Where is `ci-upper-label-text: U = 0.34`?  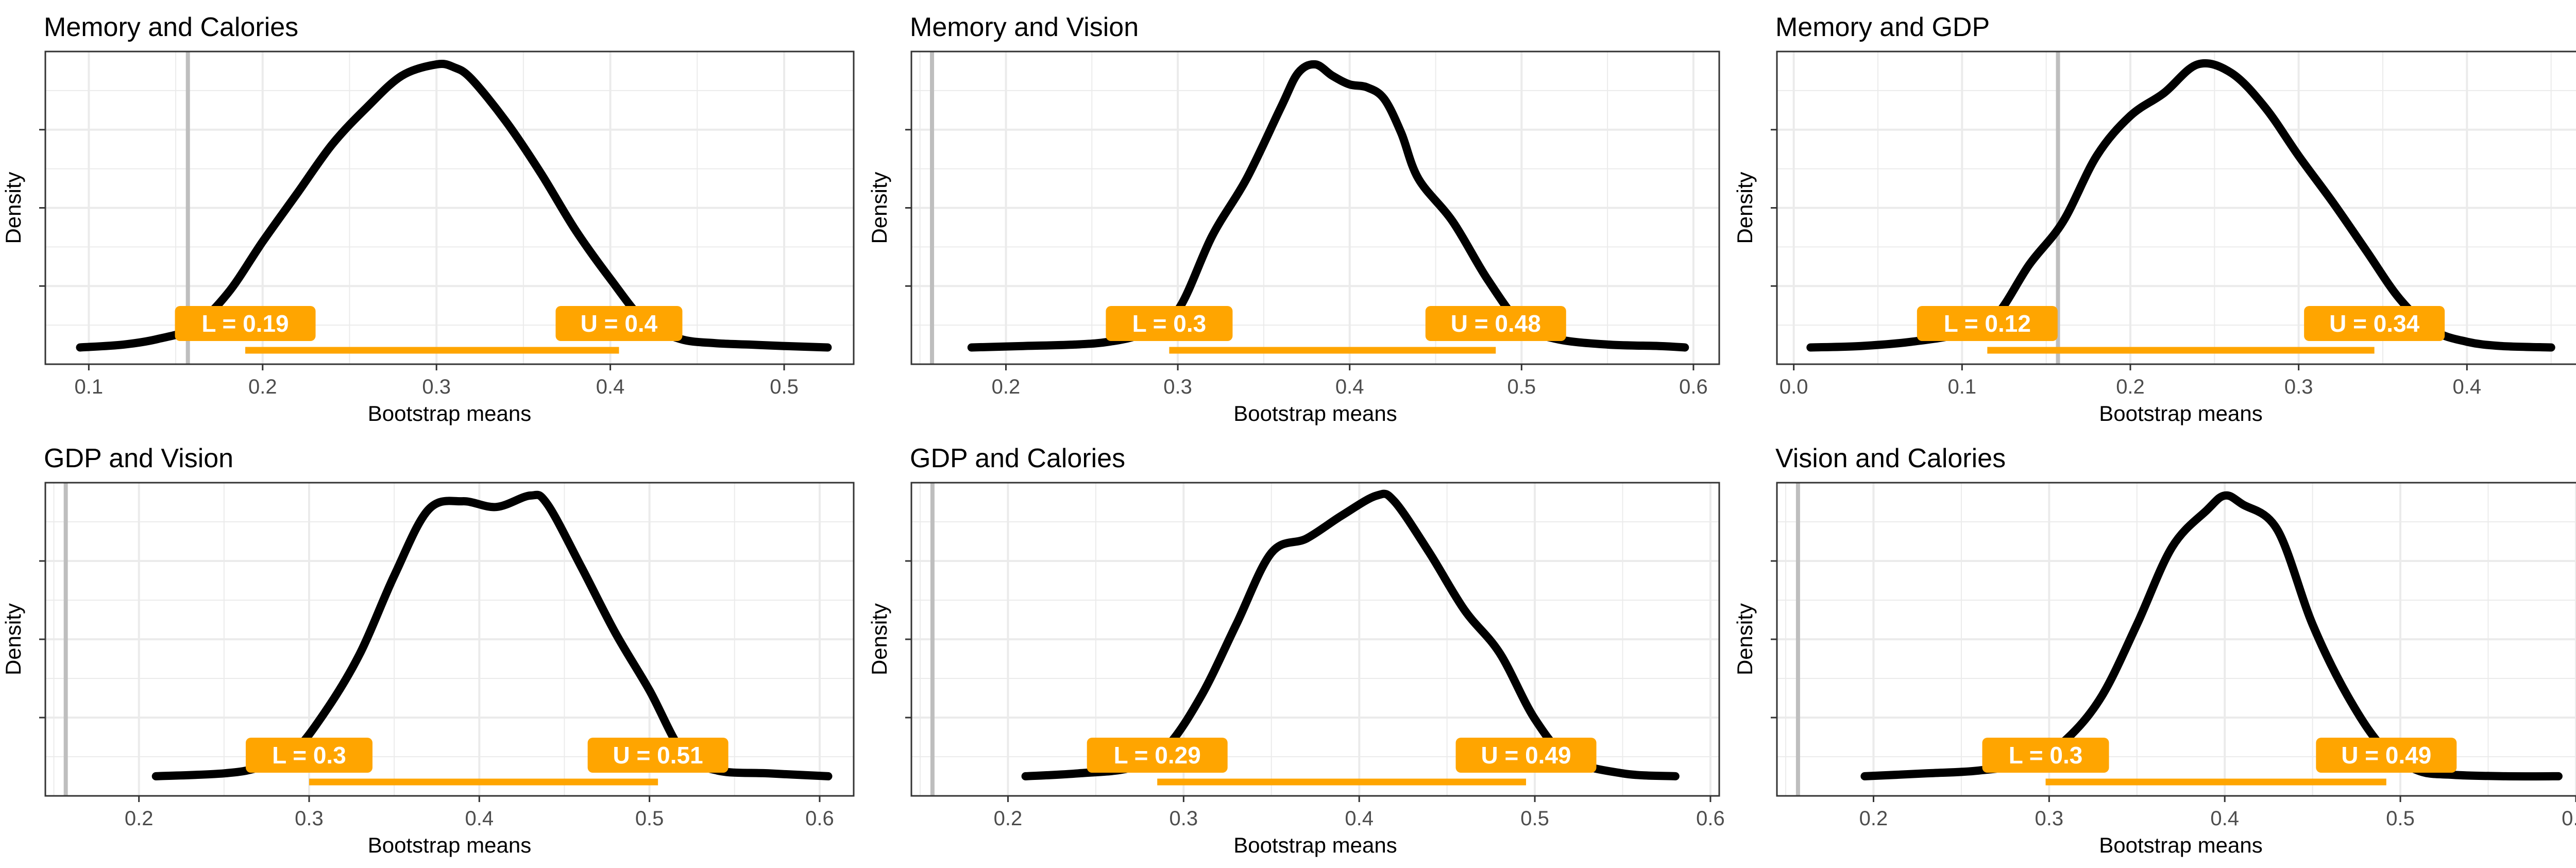
ci-upper-label-text: U = 0.34 is located at coordinates (2374, 323).